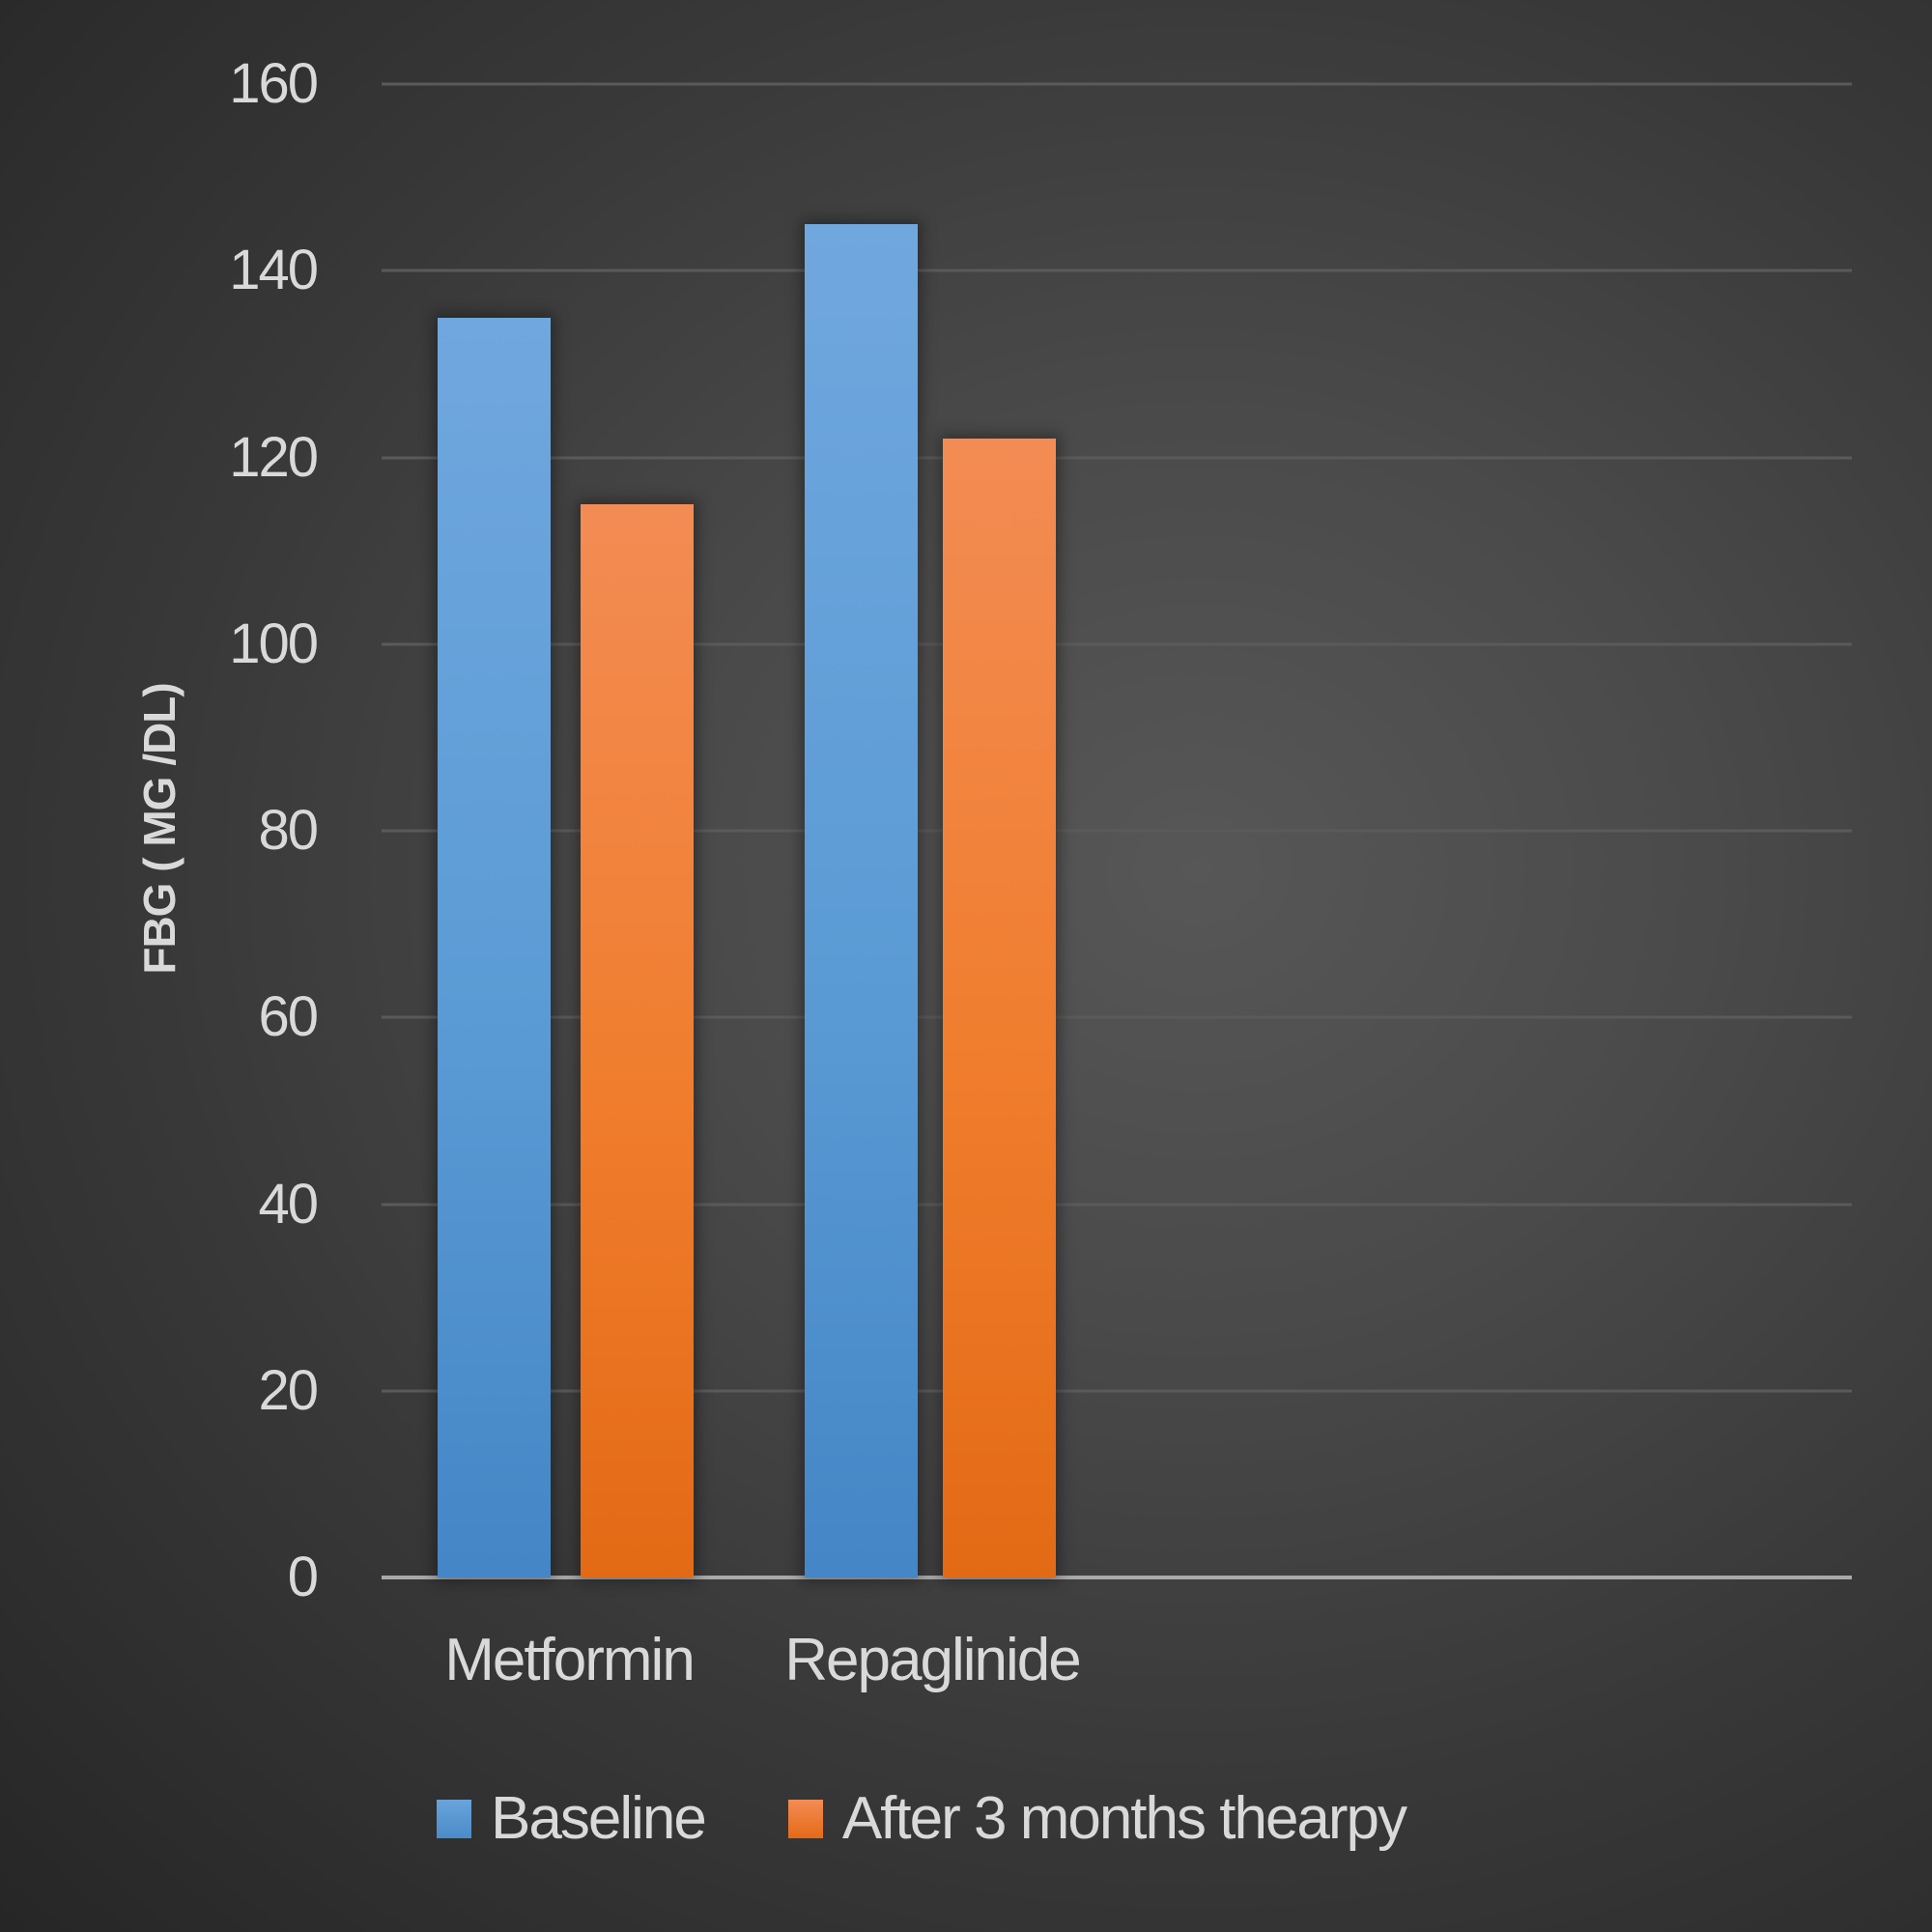  I want to click on legend: Baseline After 3 months thearpy, so click(963, 1819).